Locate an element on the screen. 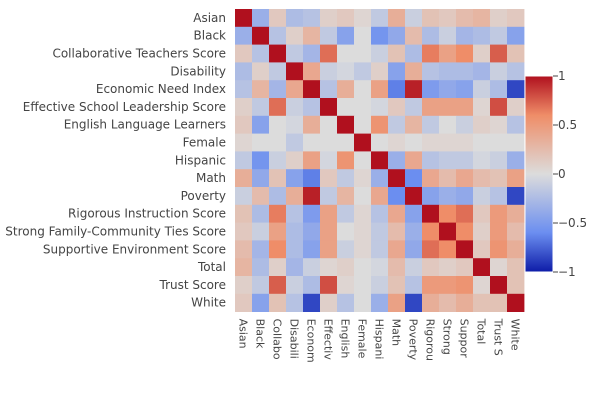 This screenshot has width=600, height=400. colorbar-gradient is located at coordinates (539, 174).